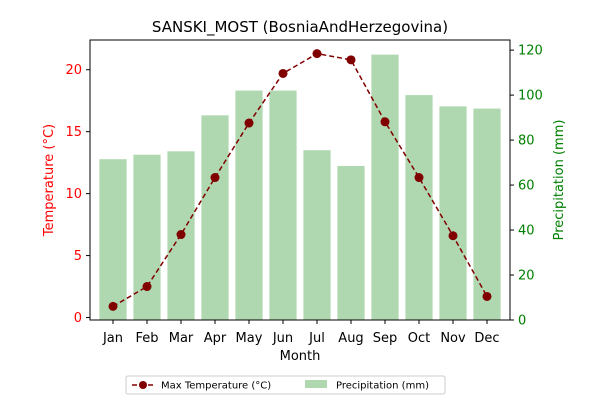  What do you see at coordinates (526, 141) in the screenshot?
I see `right-y-tick-label: 80` at bounding box center [526, 141].